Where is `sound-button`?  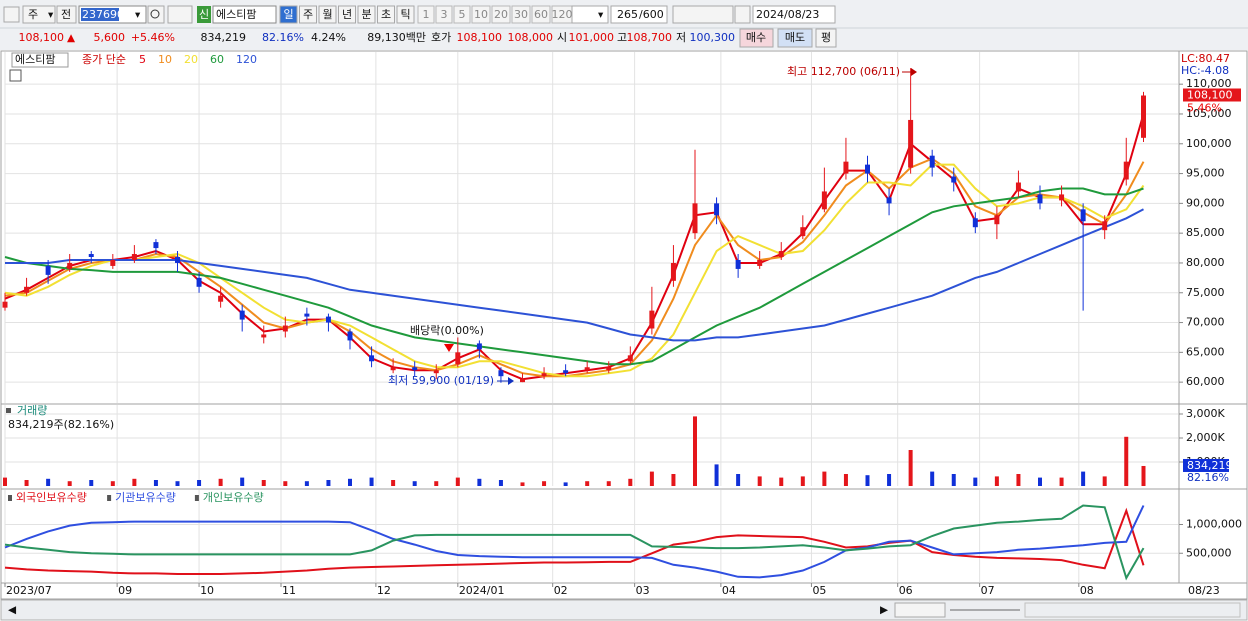 sound-button is located at coordinates (180, 14).